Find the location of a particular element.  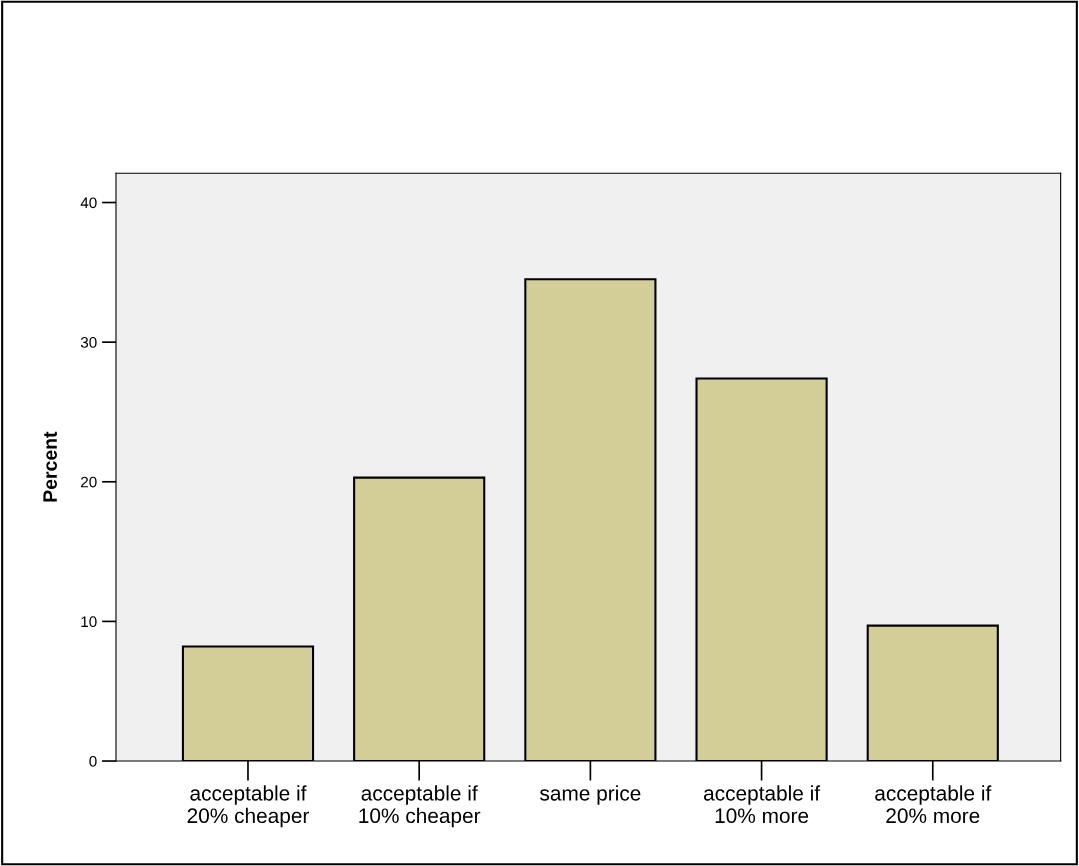

x-tick-label: acceptable if 10% more is located at coordinates (762, 804).